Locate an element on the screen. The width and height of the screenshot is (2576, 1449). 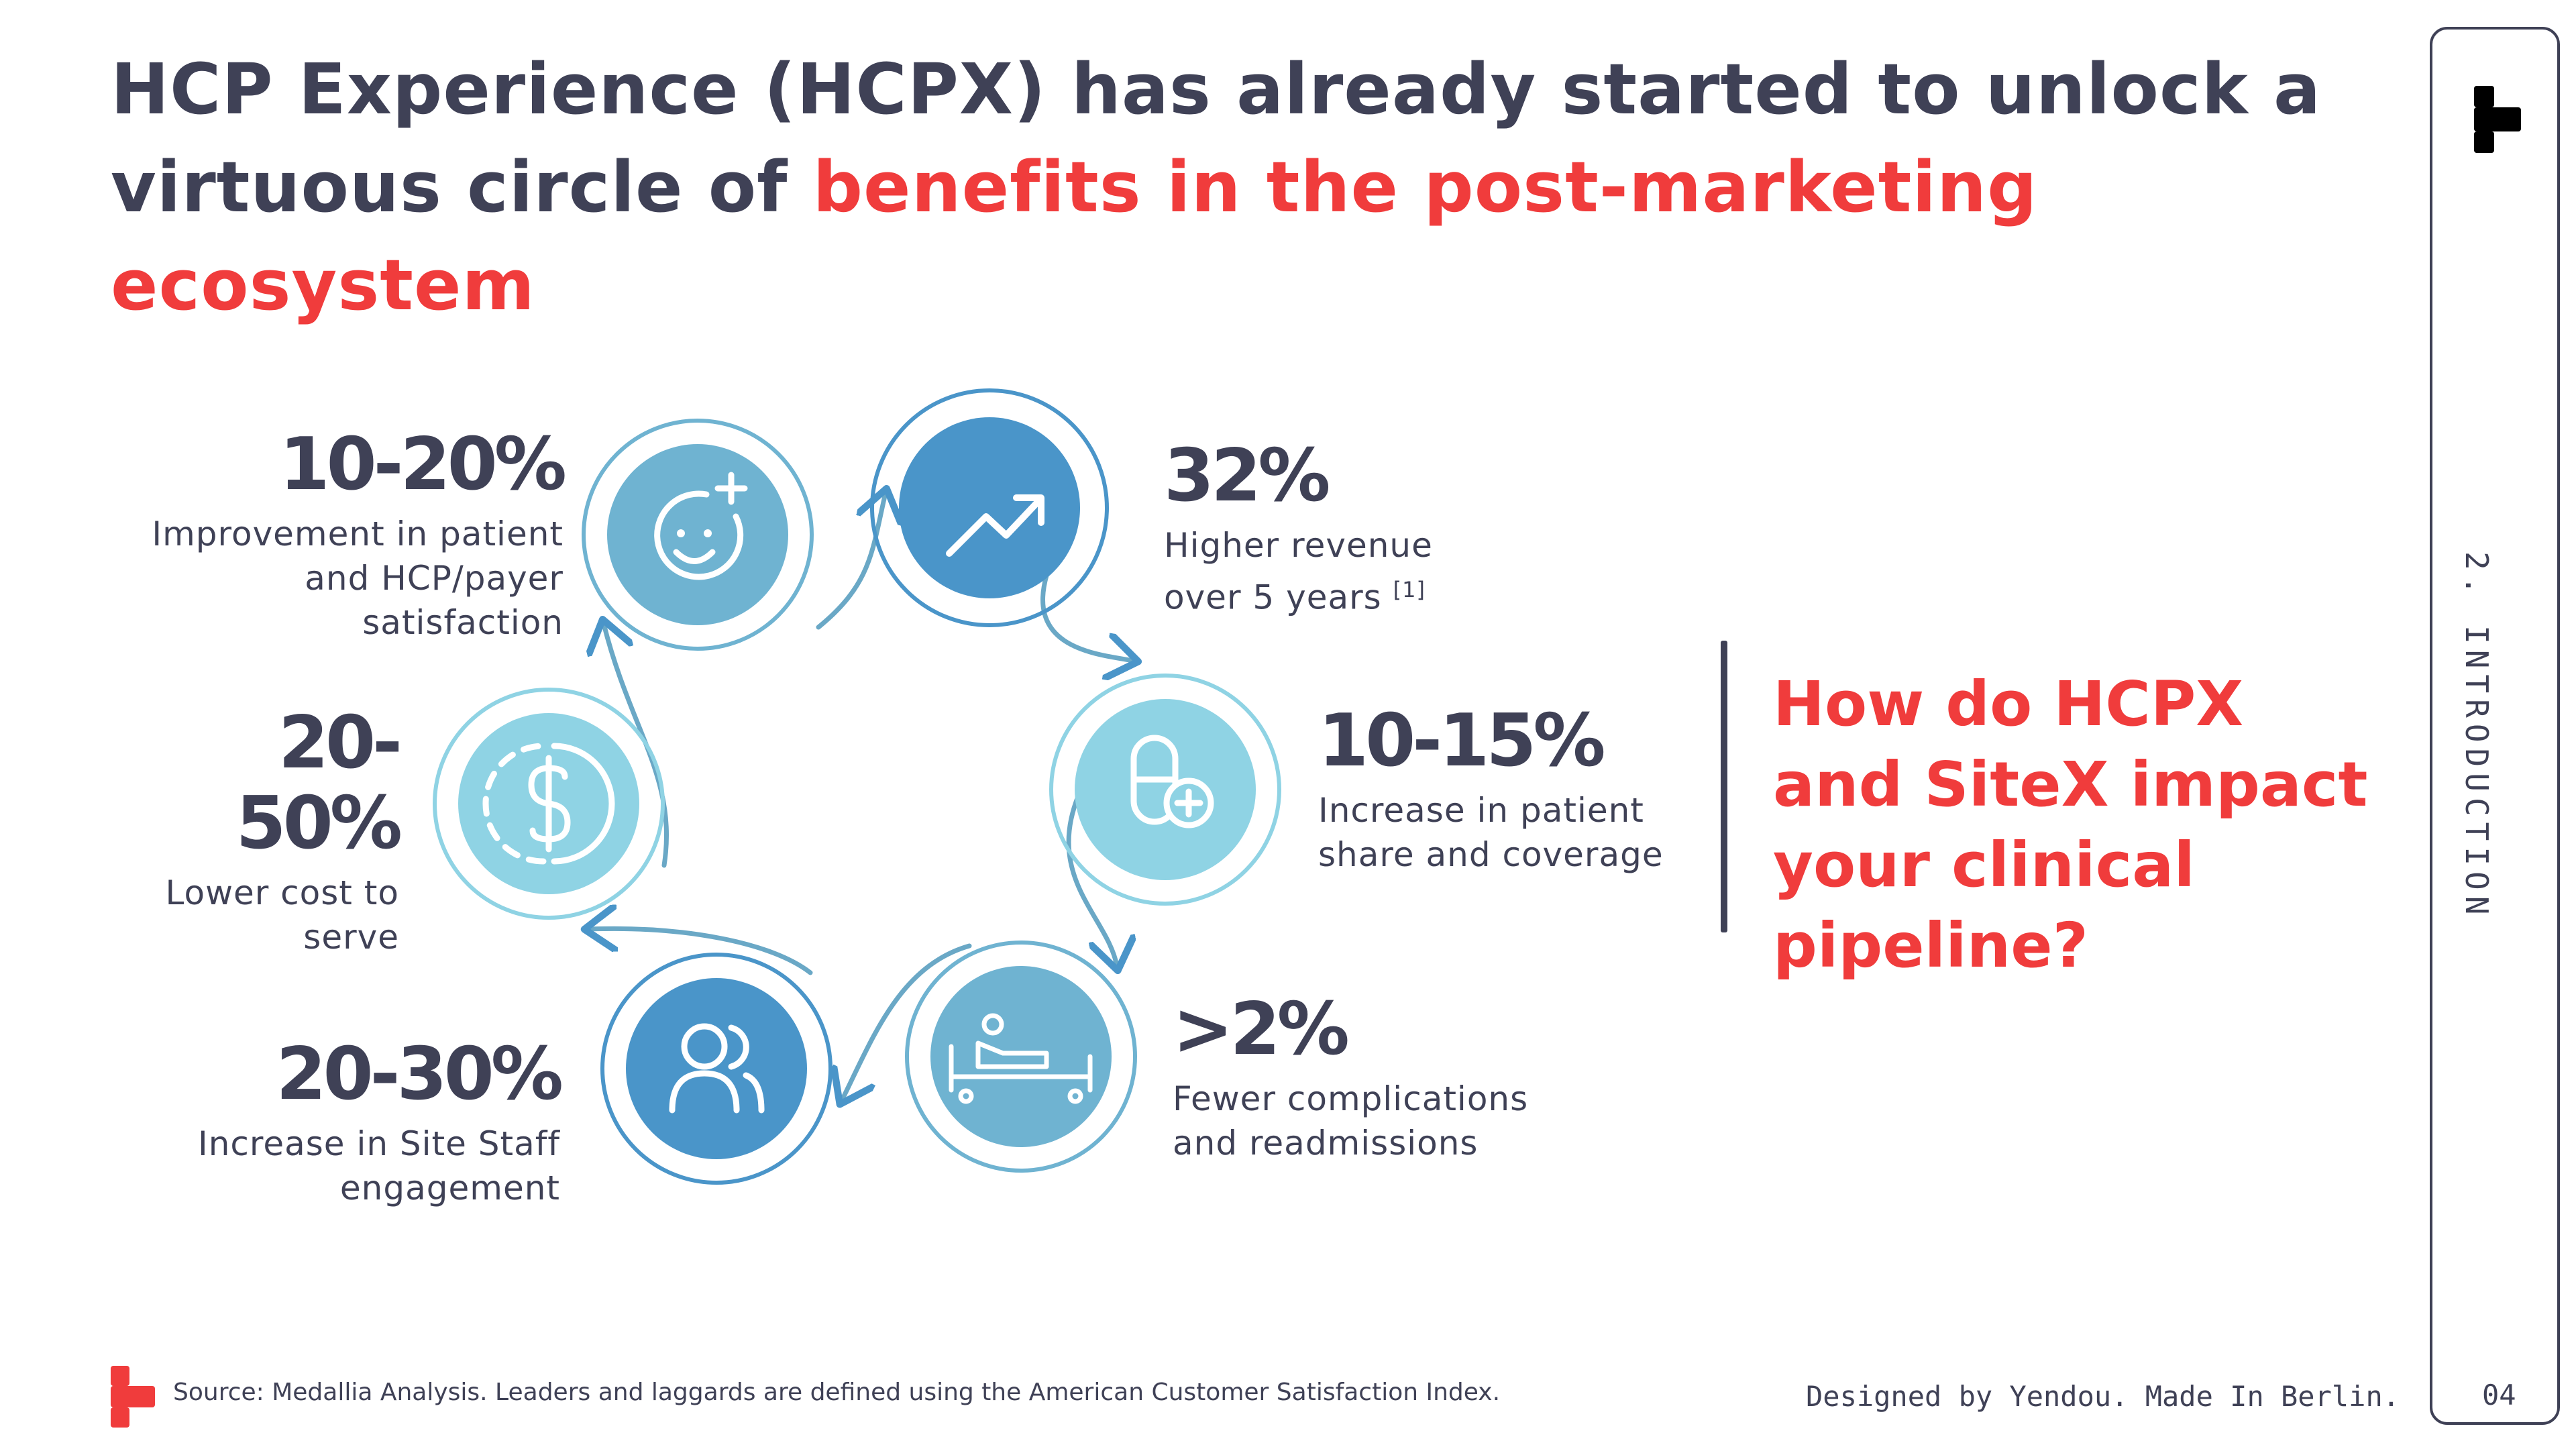
node-staff-engagement is located at coordinates (716, 1069).